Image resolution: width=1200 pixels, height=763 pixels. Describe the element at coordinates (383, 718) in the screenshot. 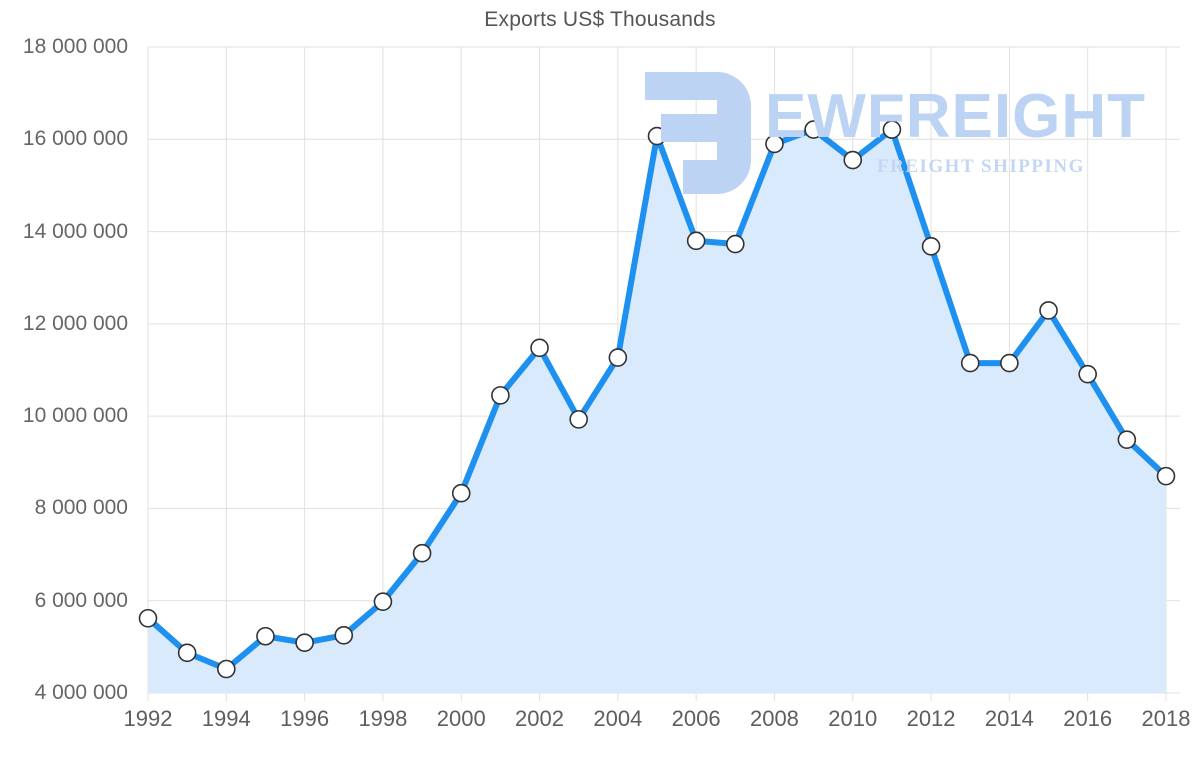

I see `x-axis-tick-label: 1998` at that location.